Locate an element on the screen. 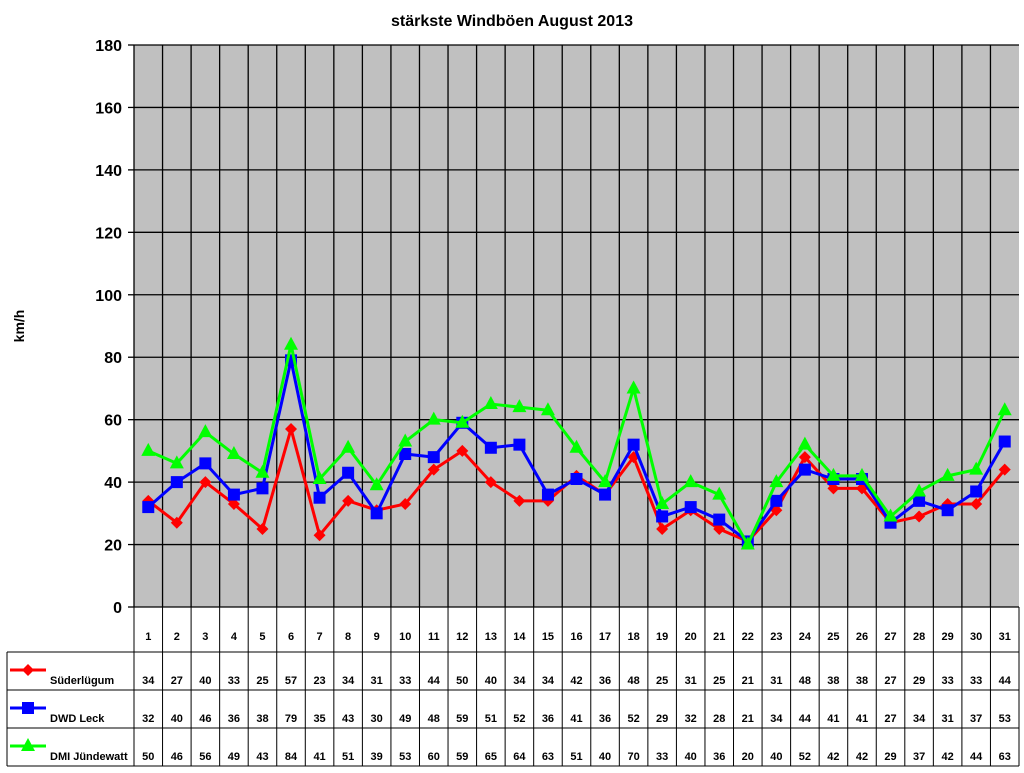 Image resolution: width=1024 pixels, height=773 pixels. x-category-label: 30 is located at coordinates (976, 637).